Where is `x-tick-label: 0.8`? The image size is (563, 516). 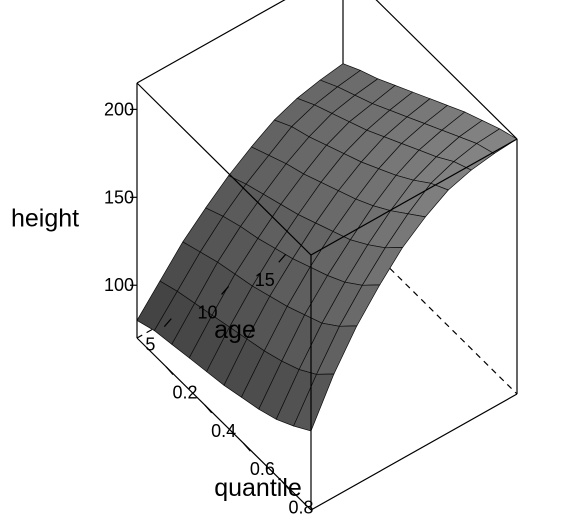 x-tick-label: 0.8 is located at coordinates (300, 506).